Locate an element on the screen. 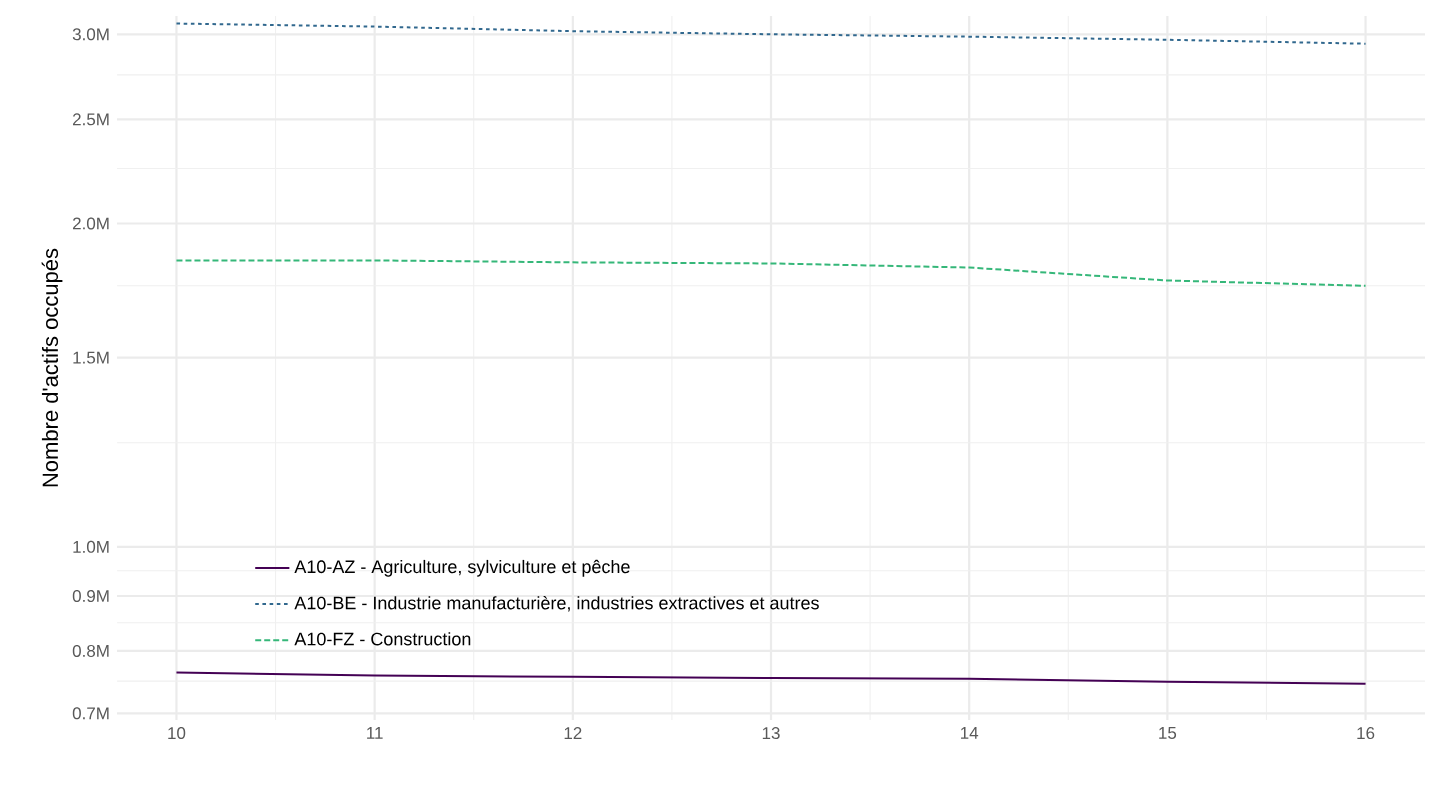 Image resolution: width=1440 pixels, height=810 pixels. legend-label: A10-AZ - Agriculture, sylviculture et pêche is located at coordinates (462, 568).